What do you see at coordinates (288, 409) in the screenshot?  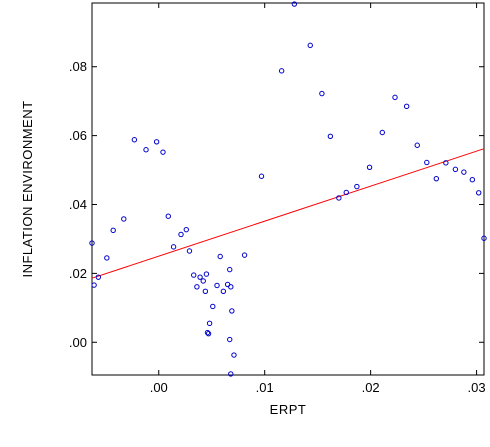 I see `x-axis-title: ERPT` at bounding box center [288, 409].